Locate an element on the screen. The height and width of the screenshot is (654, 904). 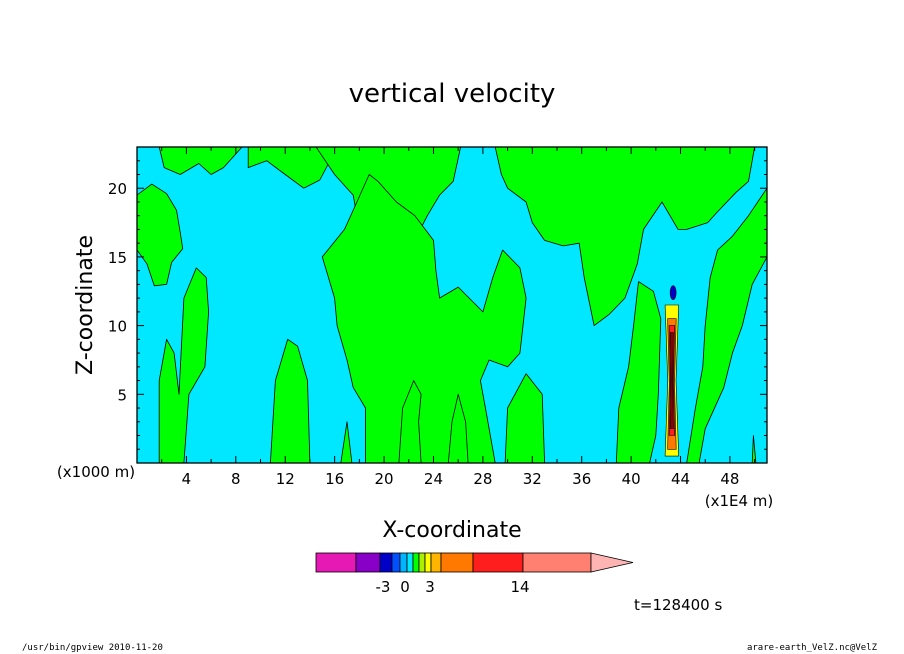
y-tick-label: 10 is located at coordinates (117, 327).